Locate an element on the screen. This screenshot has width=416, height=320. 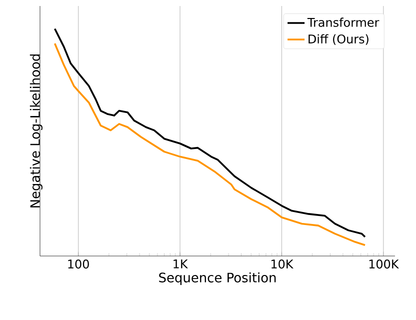
y-axis-title: Negative Log-Likelihood is located at coordinates (36, 131).